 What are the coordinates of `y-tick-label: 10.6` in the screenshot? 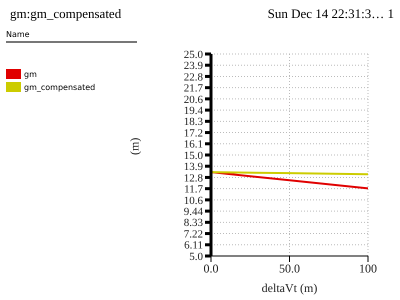 It's located at (194, 200).